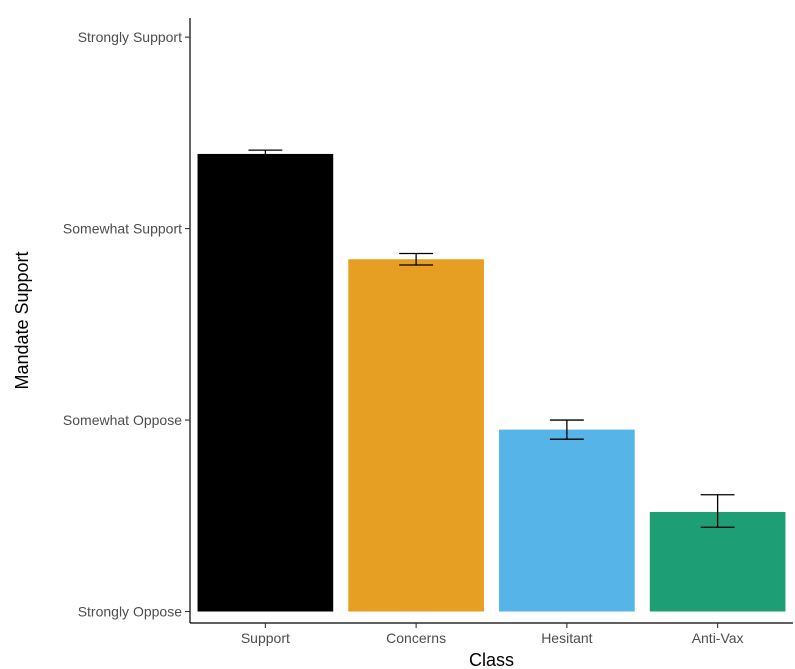 This screenshot has width=795, height=669. Describe the element at coordinates (22, 320) in the screenshot. I see `y-axis-title: Mandate Support` at that location.